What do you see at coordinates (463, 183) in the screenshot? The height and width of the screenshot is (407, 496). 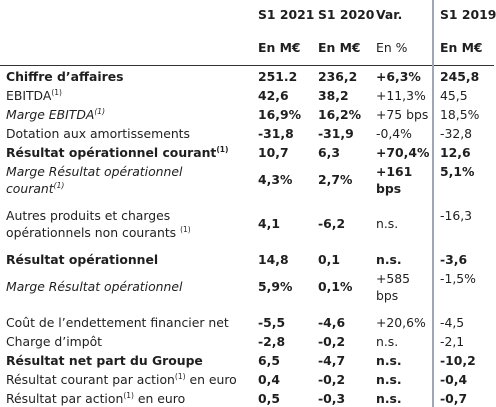 I see `value-s1-2019: 5,1%` at bounding box center [463, 183].